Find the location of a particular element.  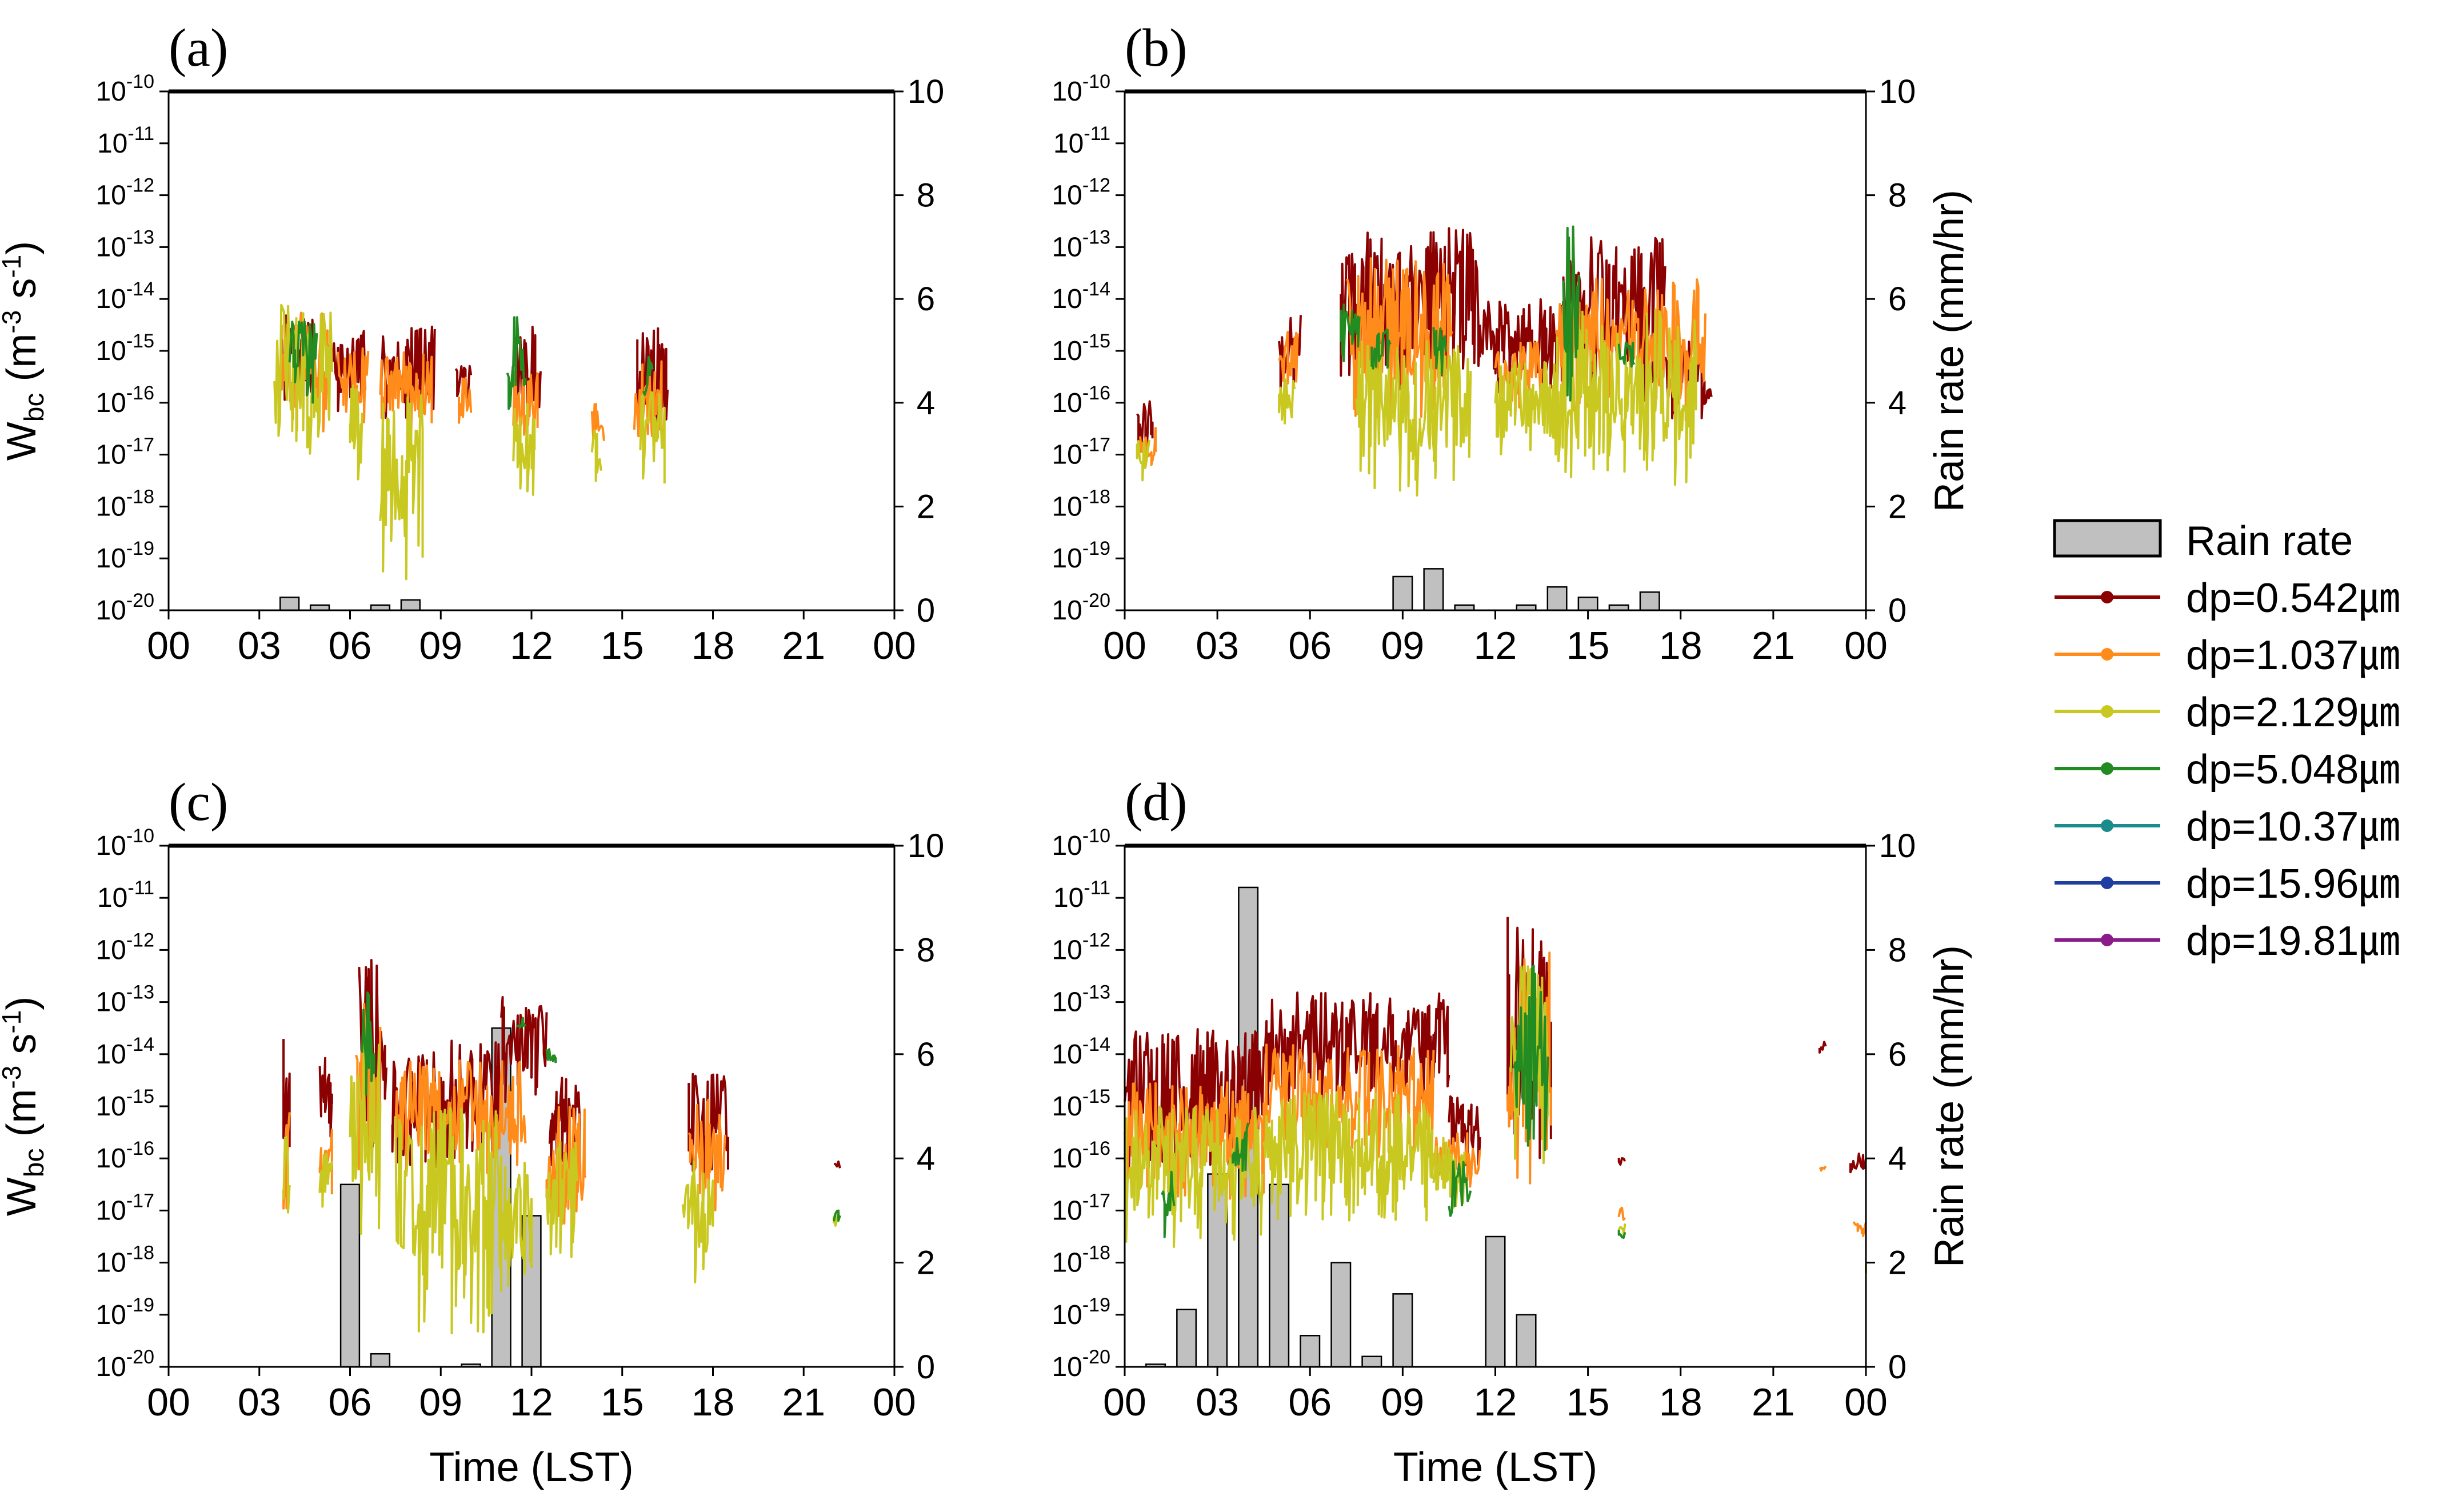

y-axis-left-label-part: ) is located at coordinates (23, 1003).